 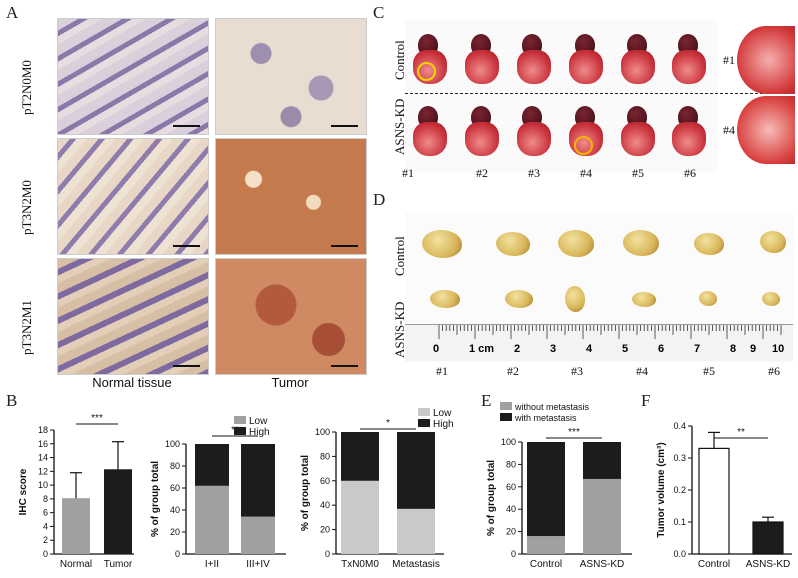 I want to click on category-label: Control, so click(x=714, y=564).